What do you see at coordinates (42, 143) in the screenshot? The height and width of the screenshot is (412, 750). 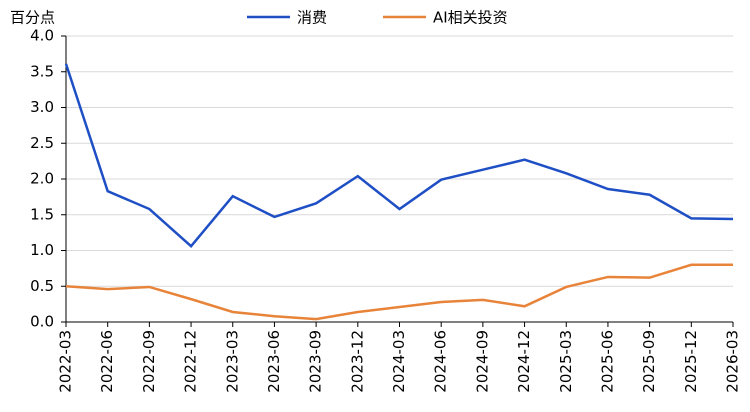 I see `y-tick-label: 2.5` at bounding box center [42, 143].